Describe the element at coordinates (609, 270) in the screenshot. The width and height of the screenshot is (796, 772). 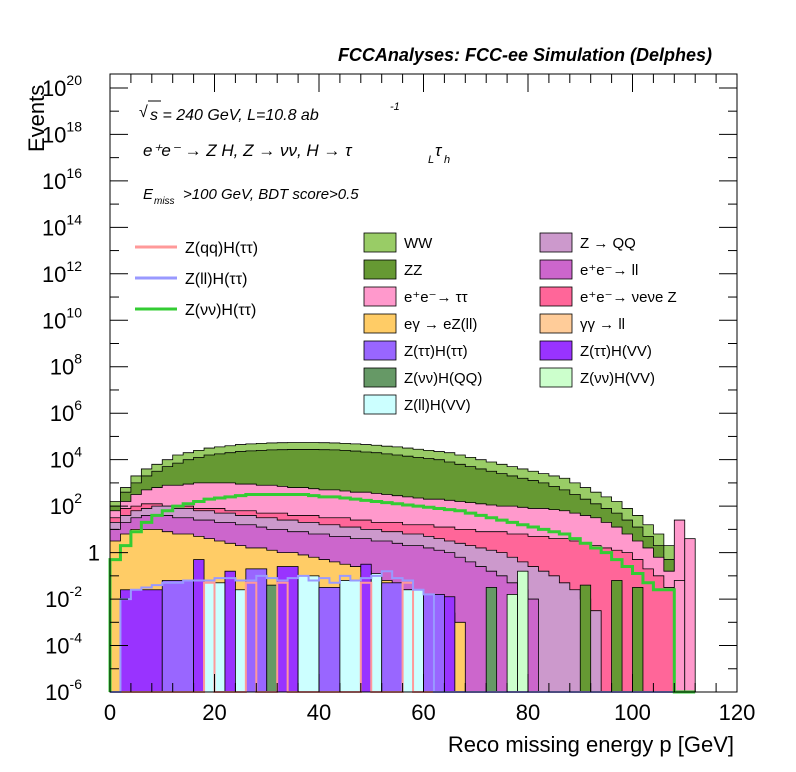
I see `legend-label: e⁺e⁻→ ll` at that location.